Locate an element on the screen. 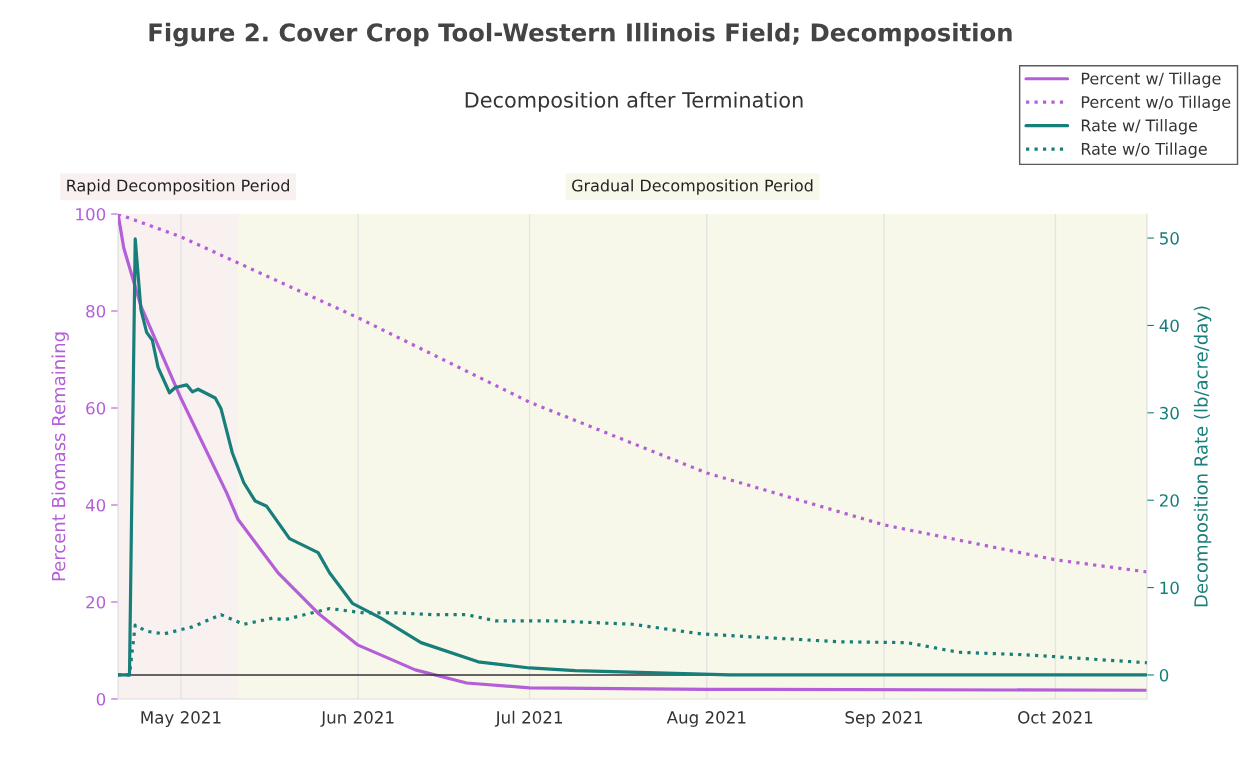 Image resolution: width=1248 pixels, height=771 pixels. y2-tick-label: 40 is located at coordinates (1169, 326).